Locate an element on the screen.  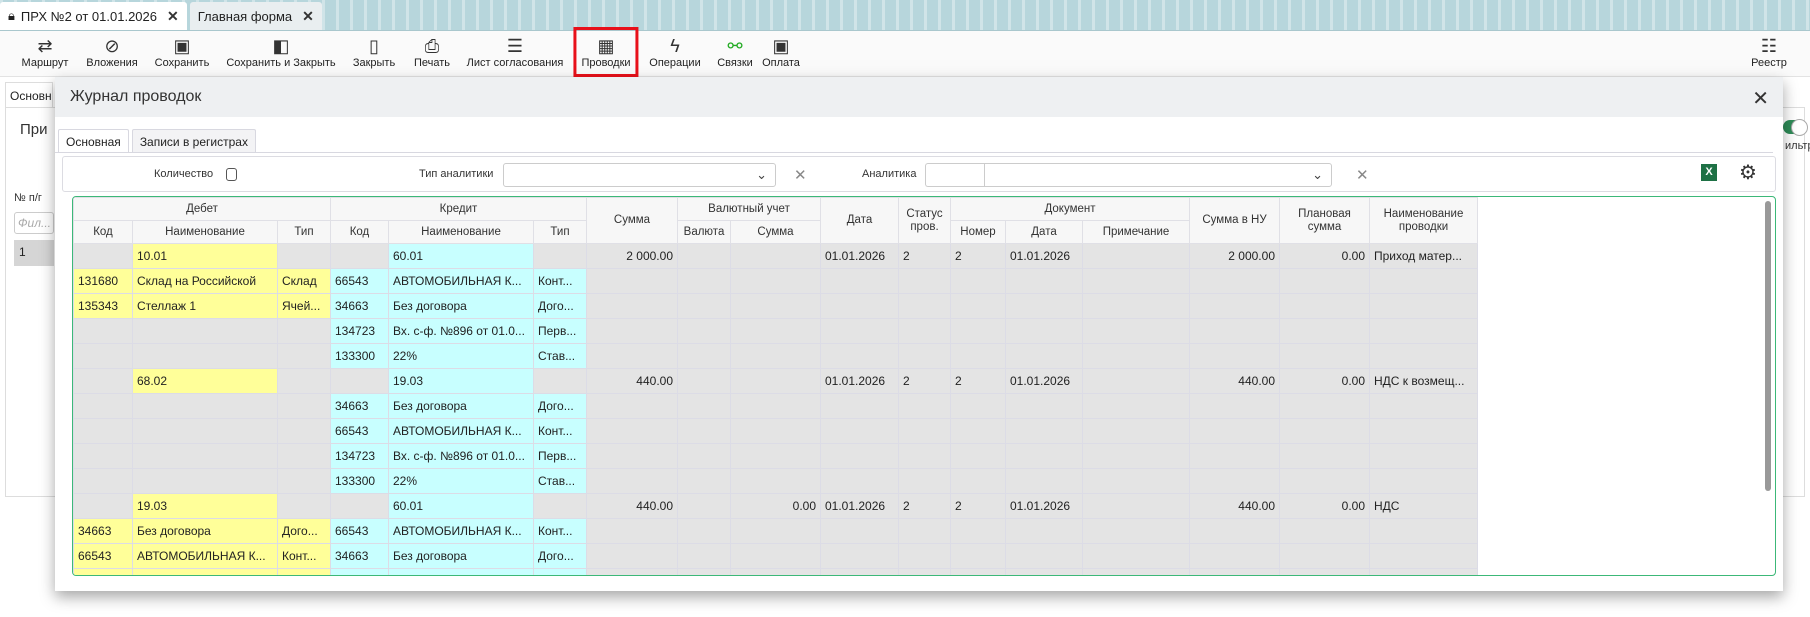
quantity-checkbox is located at coordinates (231, 174).